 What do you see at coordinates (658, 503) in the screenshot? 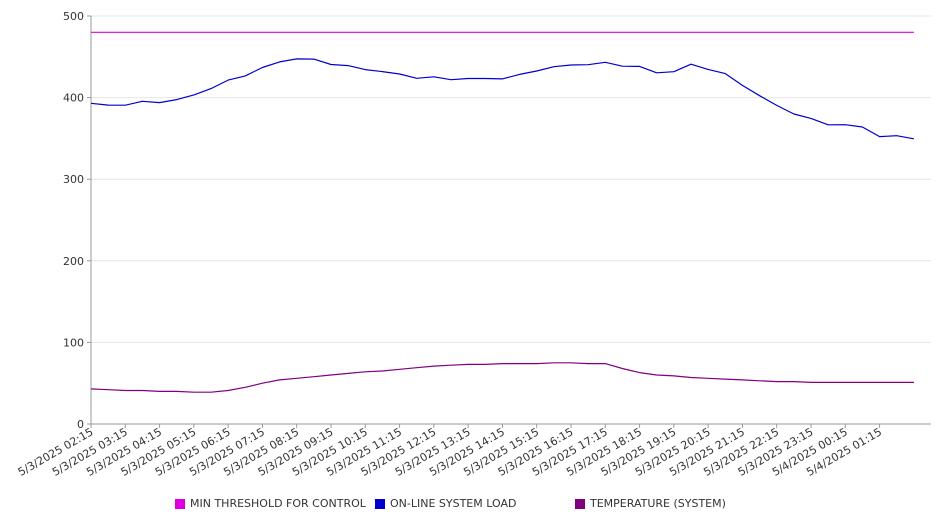
I see `legend-label: TEMPERATURE (SYSTEM)` at bounding box center [658, 503].